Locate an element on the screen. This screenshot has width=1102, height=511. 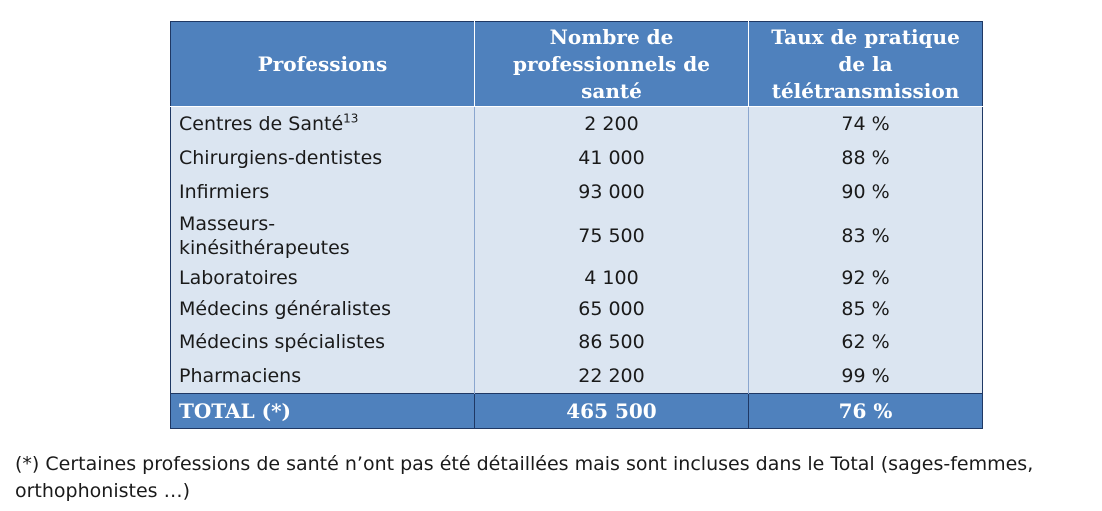
cell-rate: 99 % is located at coordinates (865, 376).